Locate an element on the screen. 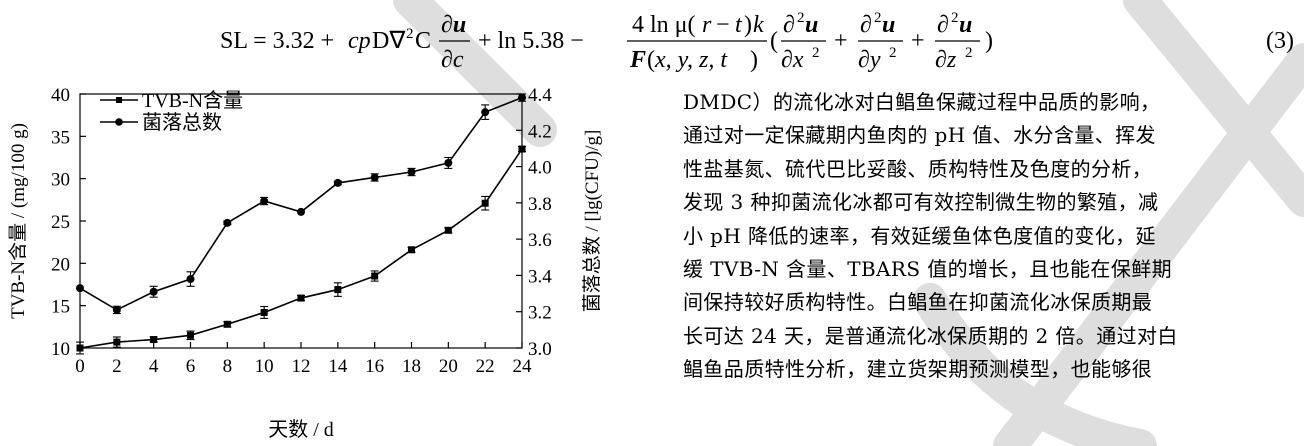 Image resolution: width=1304 pixels, height=446 pixels. legend-marker-square is located at coordinates (119, 100).